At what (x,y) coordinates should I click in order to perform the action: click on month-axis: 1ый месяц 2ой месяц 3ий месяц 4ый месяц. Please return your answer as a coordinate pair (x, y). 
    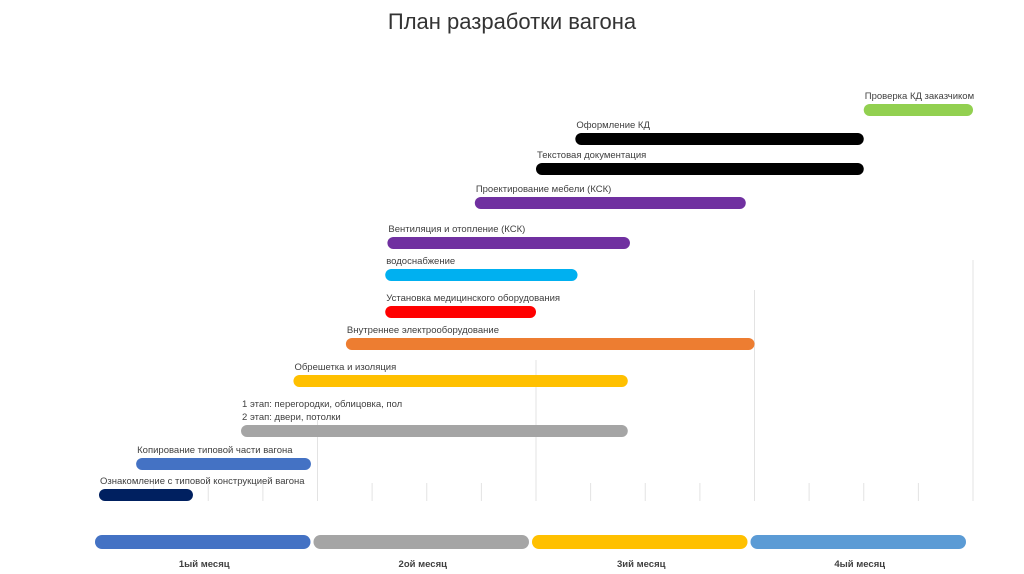
    Looking at the image, I should click on (530, 552).